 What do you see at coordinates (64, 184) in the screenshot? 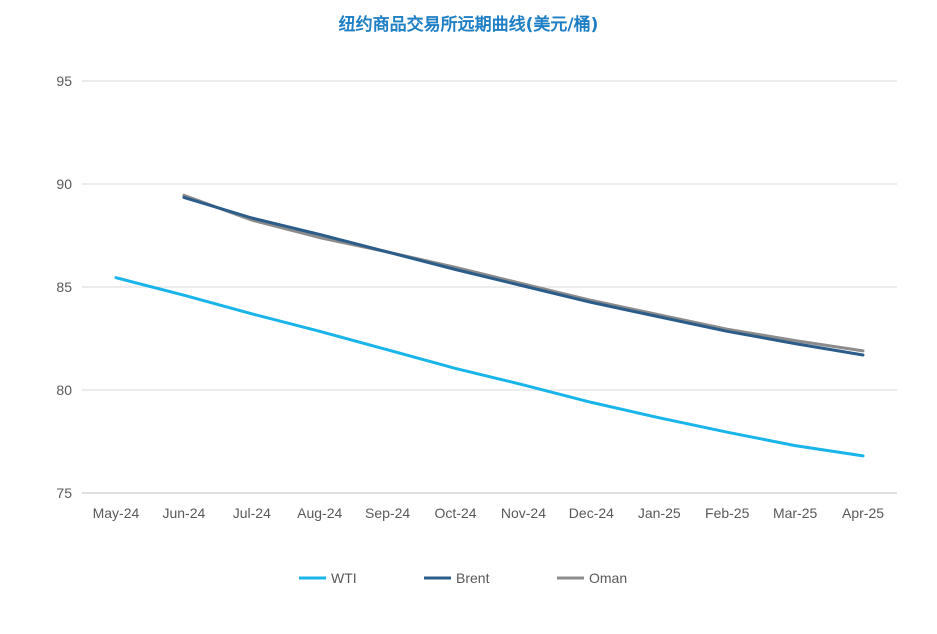
I see `y-tick-label: 90` at bounding box center [64, 184].